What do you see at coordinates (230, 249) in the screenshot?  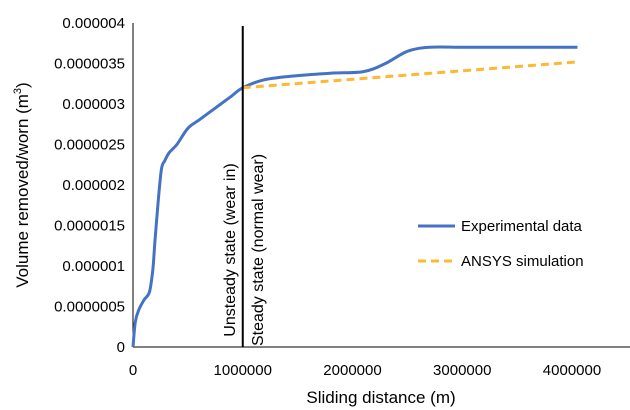 I see `unsteady-state-annotation: Unsteady state (wear in)` at bounding box center [230, 249].